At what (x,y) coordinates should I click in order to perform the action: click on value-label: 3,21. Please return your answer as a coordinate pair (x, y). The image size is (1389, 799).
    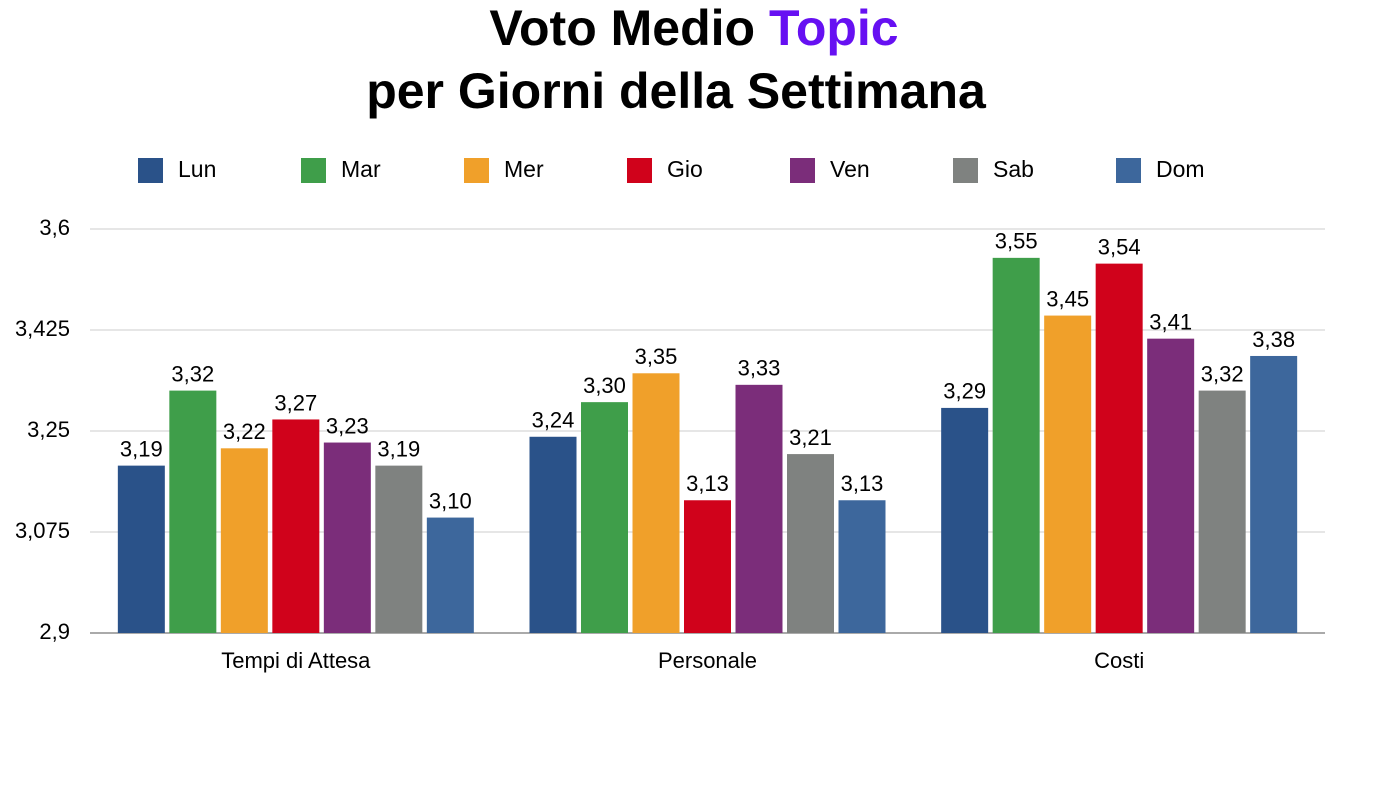
    Looking at the image, I should click on (810, 437).